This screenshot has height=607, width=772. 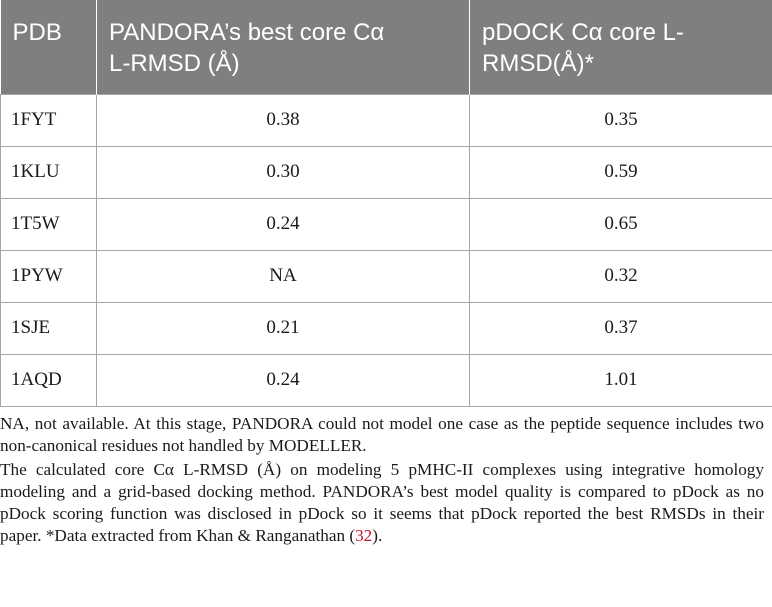 I want to click on header-pandora: PANDORA’s best core Cα L-RMSD (Å), so click(x=283, y=47).